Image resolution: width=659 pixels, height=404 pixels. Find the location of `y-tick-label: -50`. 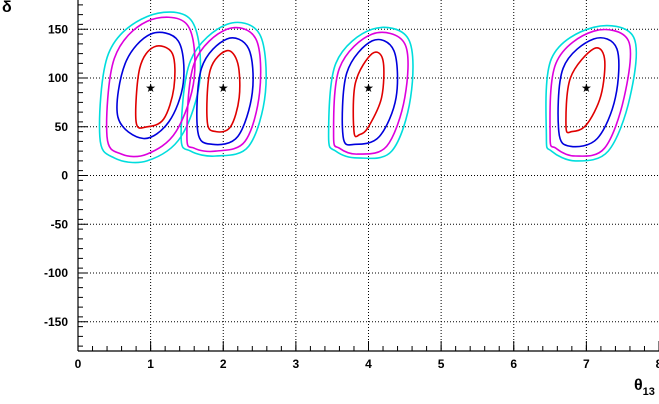

y-tick-label: -50 is located at coordinates (60, 224).